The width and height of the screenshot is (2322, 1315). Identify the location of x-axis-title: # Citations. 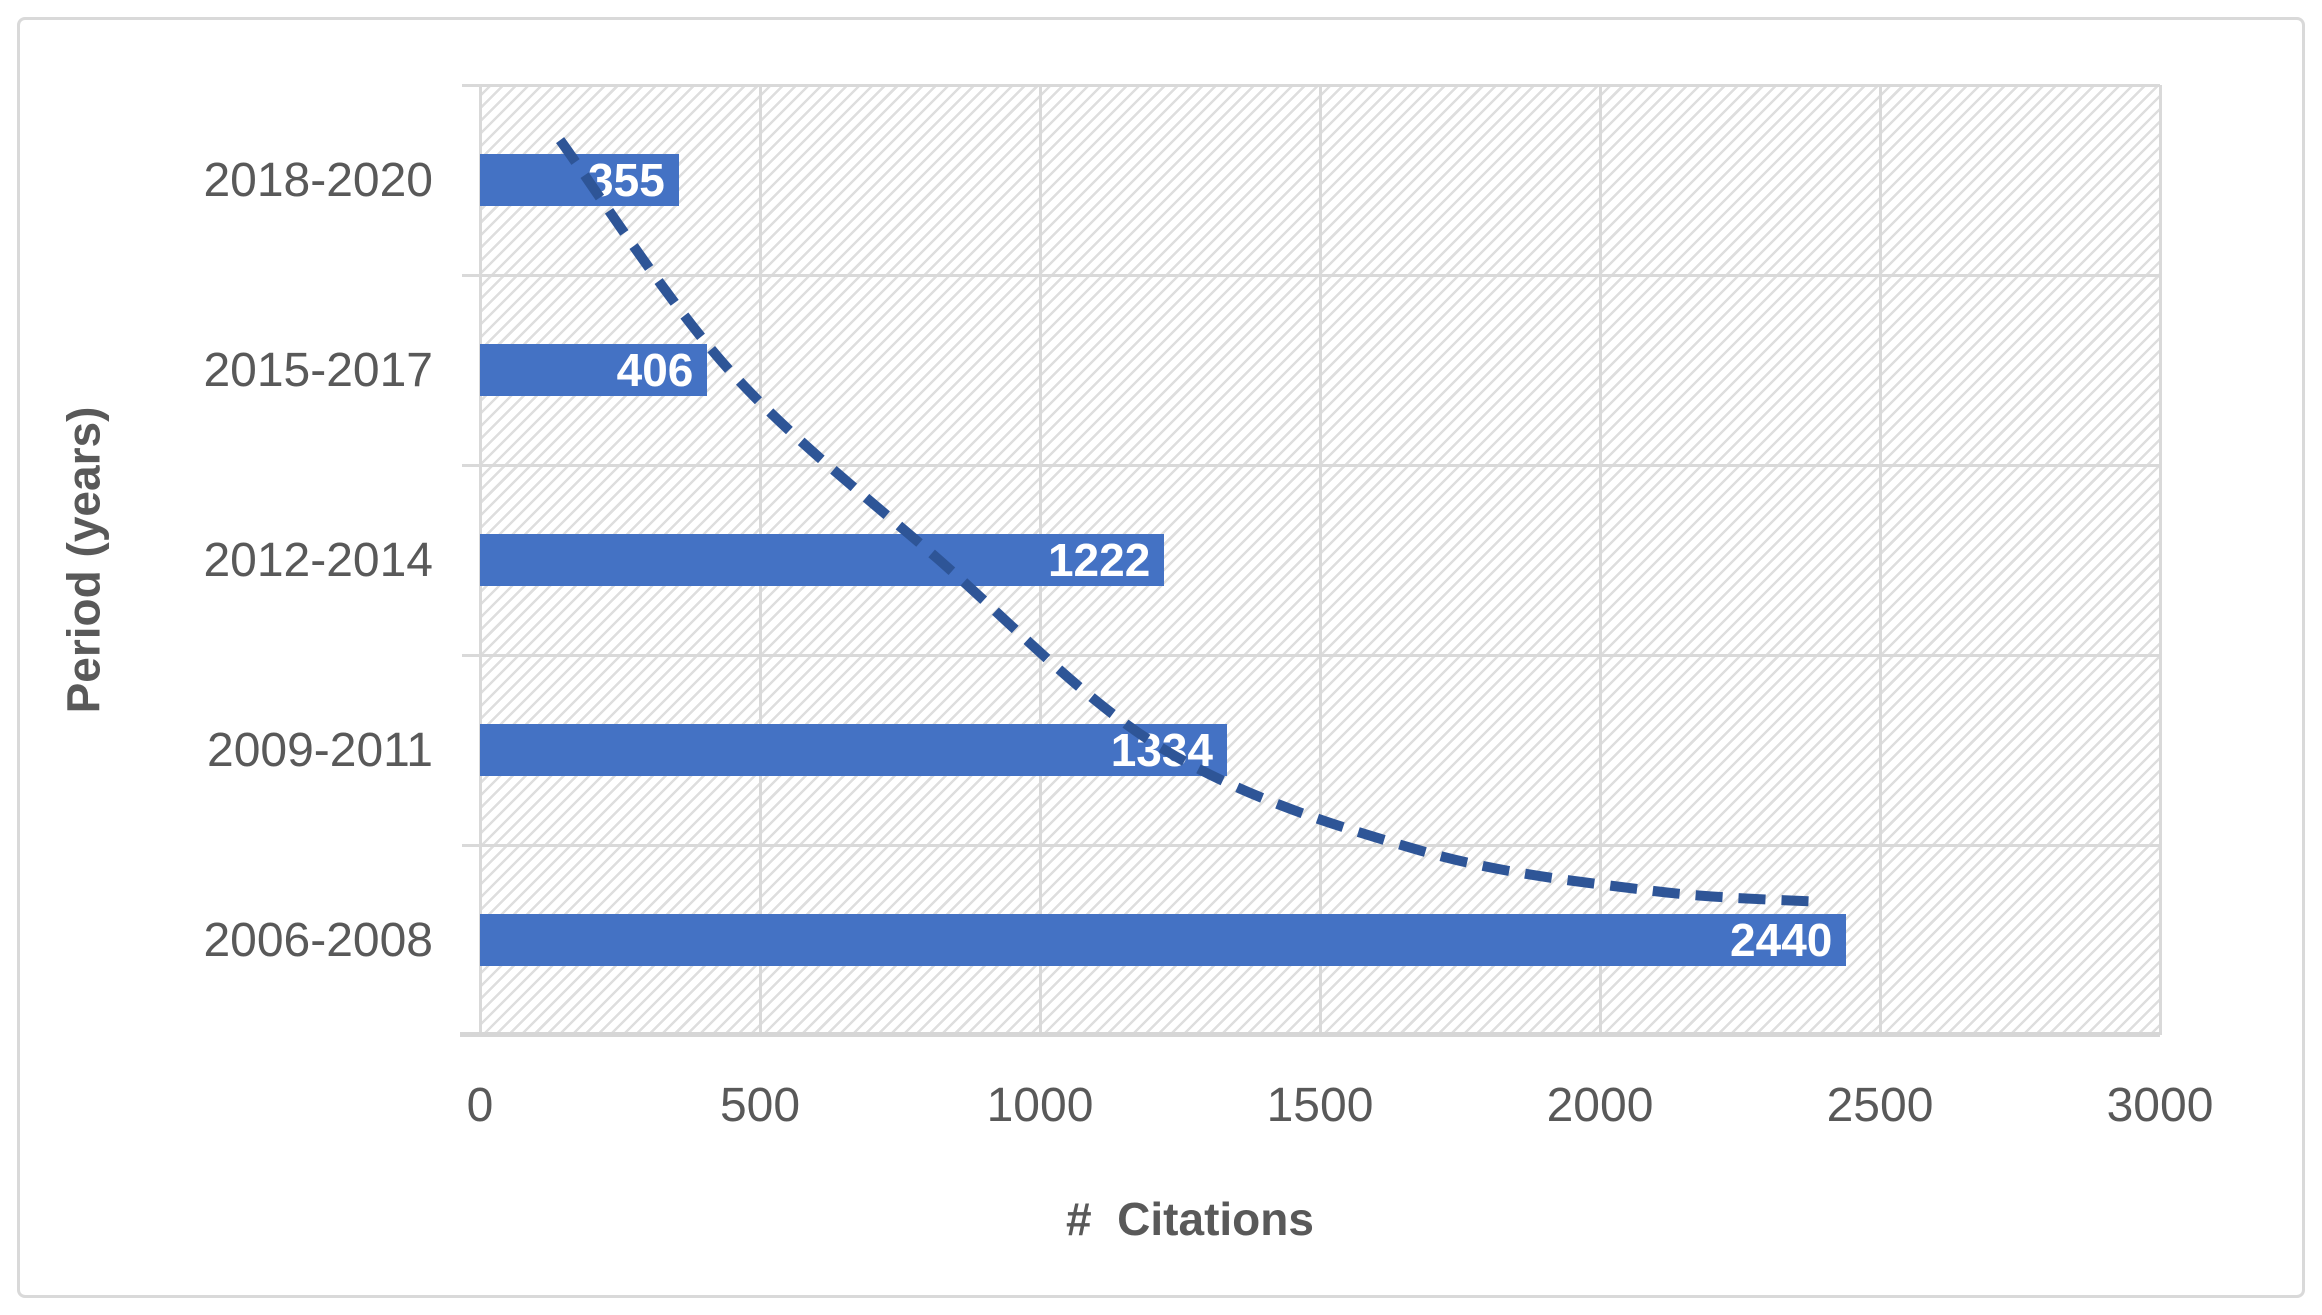
(1190, 1219).